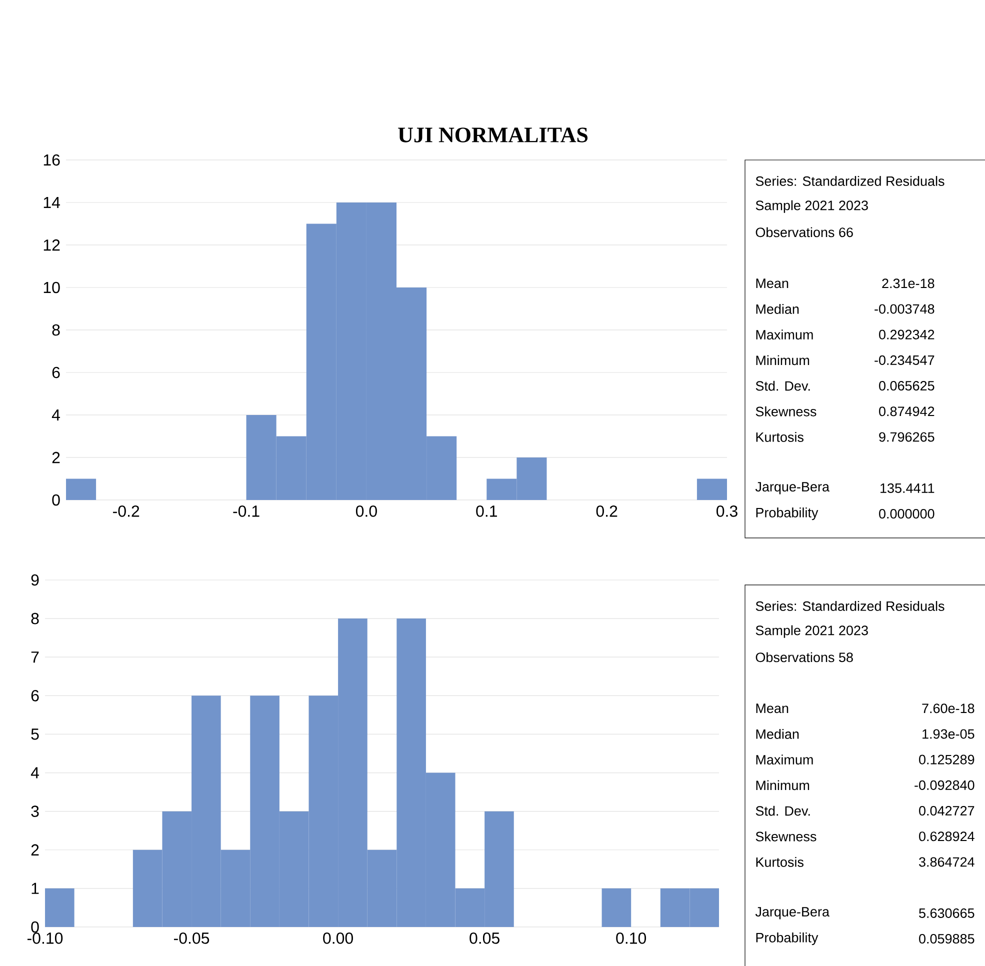  I want to click on x-tick-label: -0.10, so click(45, 938).